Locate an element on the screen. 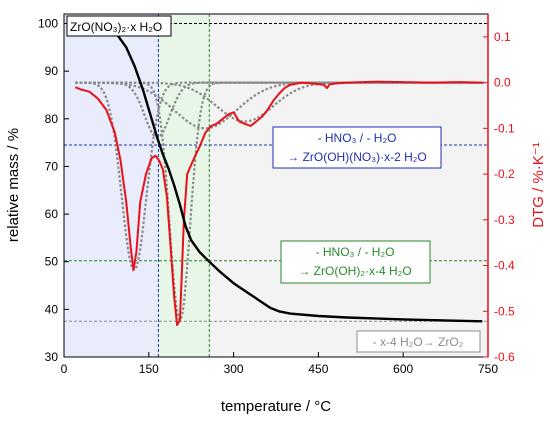 Image resolution: width=550 pixels, height=421 pixels. y-left-tick-label: 40 is located at coordinates (52, 309).